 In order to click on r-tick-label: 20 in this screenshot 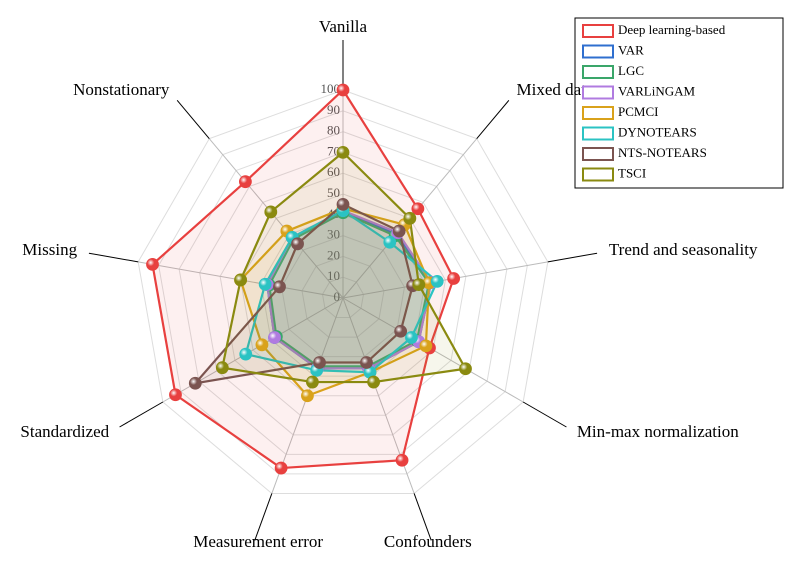, I will do `click(333, 254)`.